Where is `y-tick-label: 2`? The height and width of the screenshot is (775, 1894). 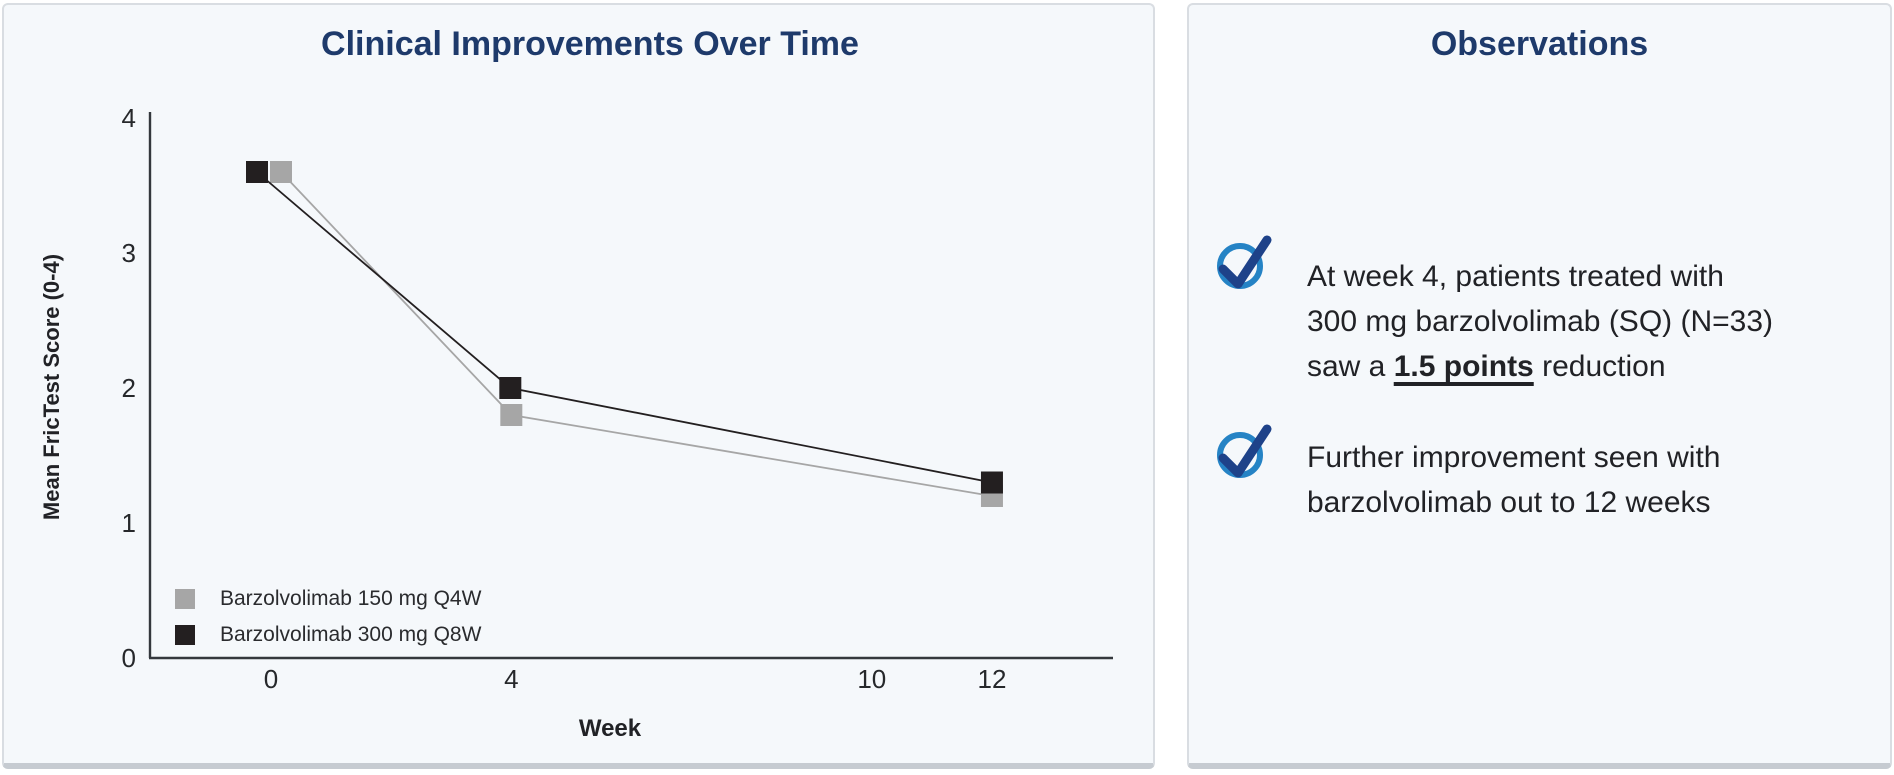 y-tick-label: 2 is located at coordinates (129, 388).